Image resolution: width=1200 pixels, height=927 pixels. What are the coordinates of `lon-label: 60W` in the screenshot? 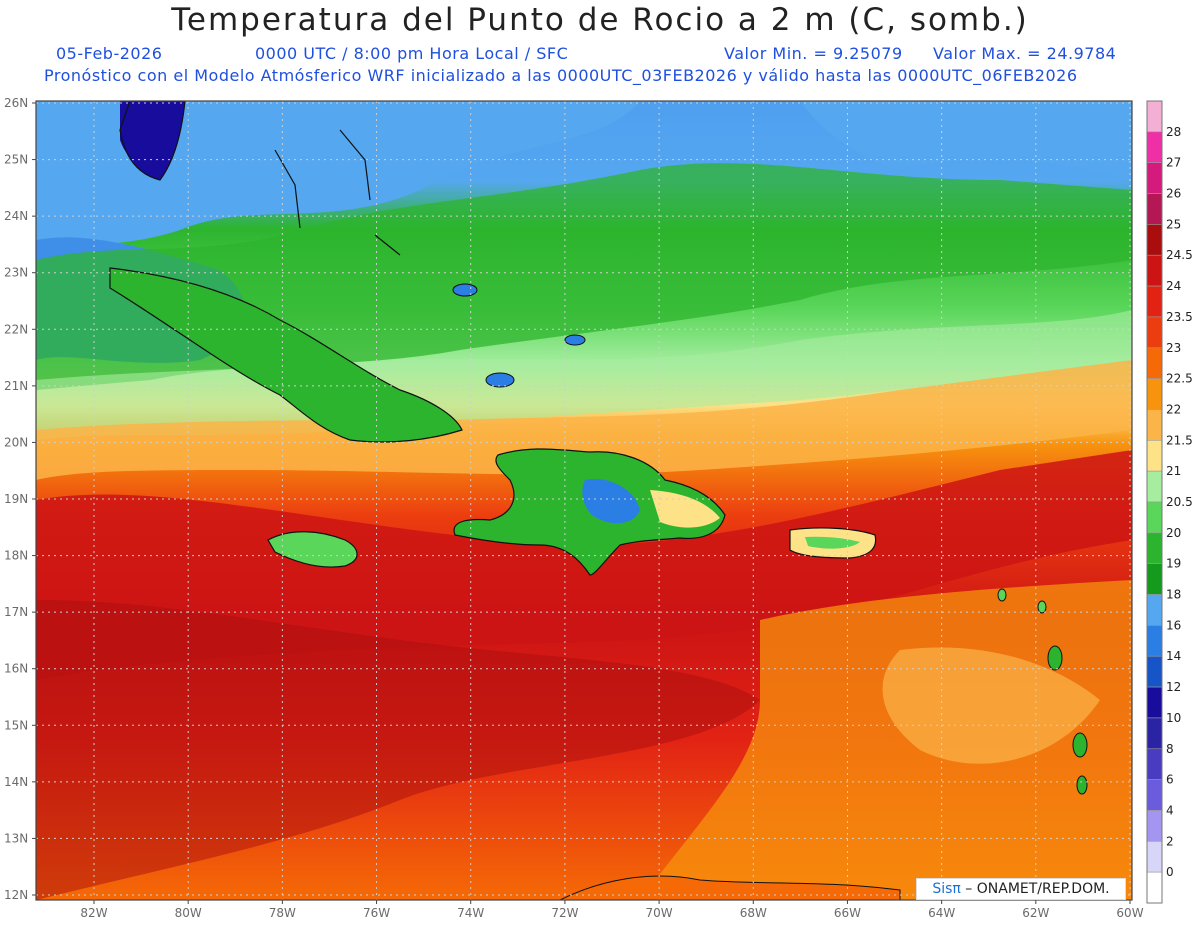 It's located at (1129, 913).